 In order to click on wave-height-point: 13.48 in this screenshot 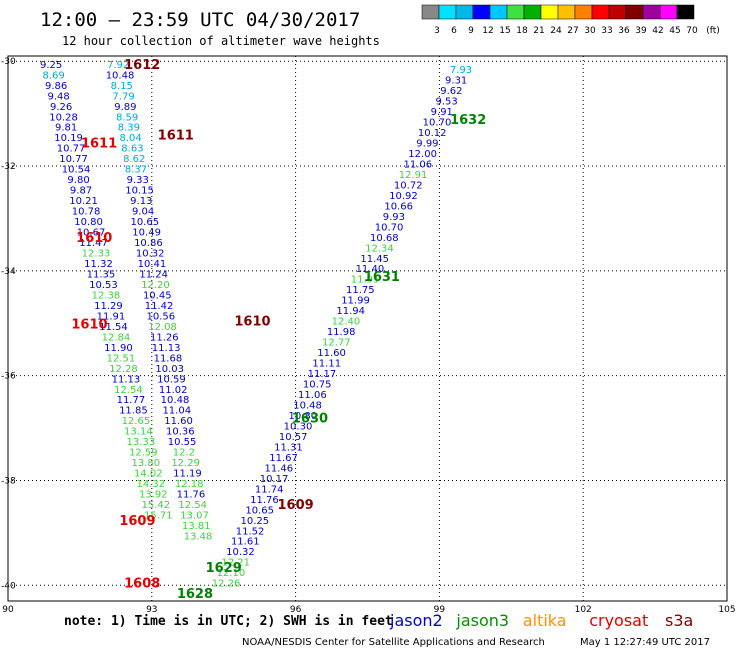, I will do `click(198, 536)`.